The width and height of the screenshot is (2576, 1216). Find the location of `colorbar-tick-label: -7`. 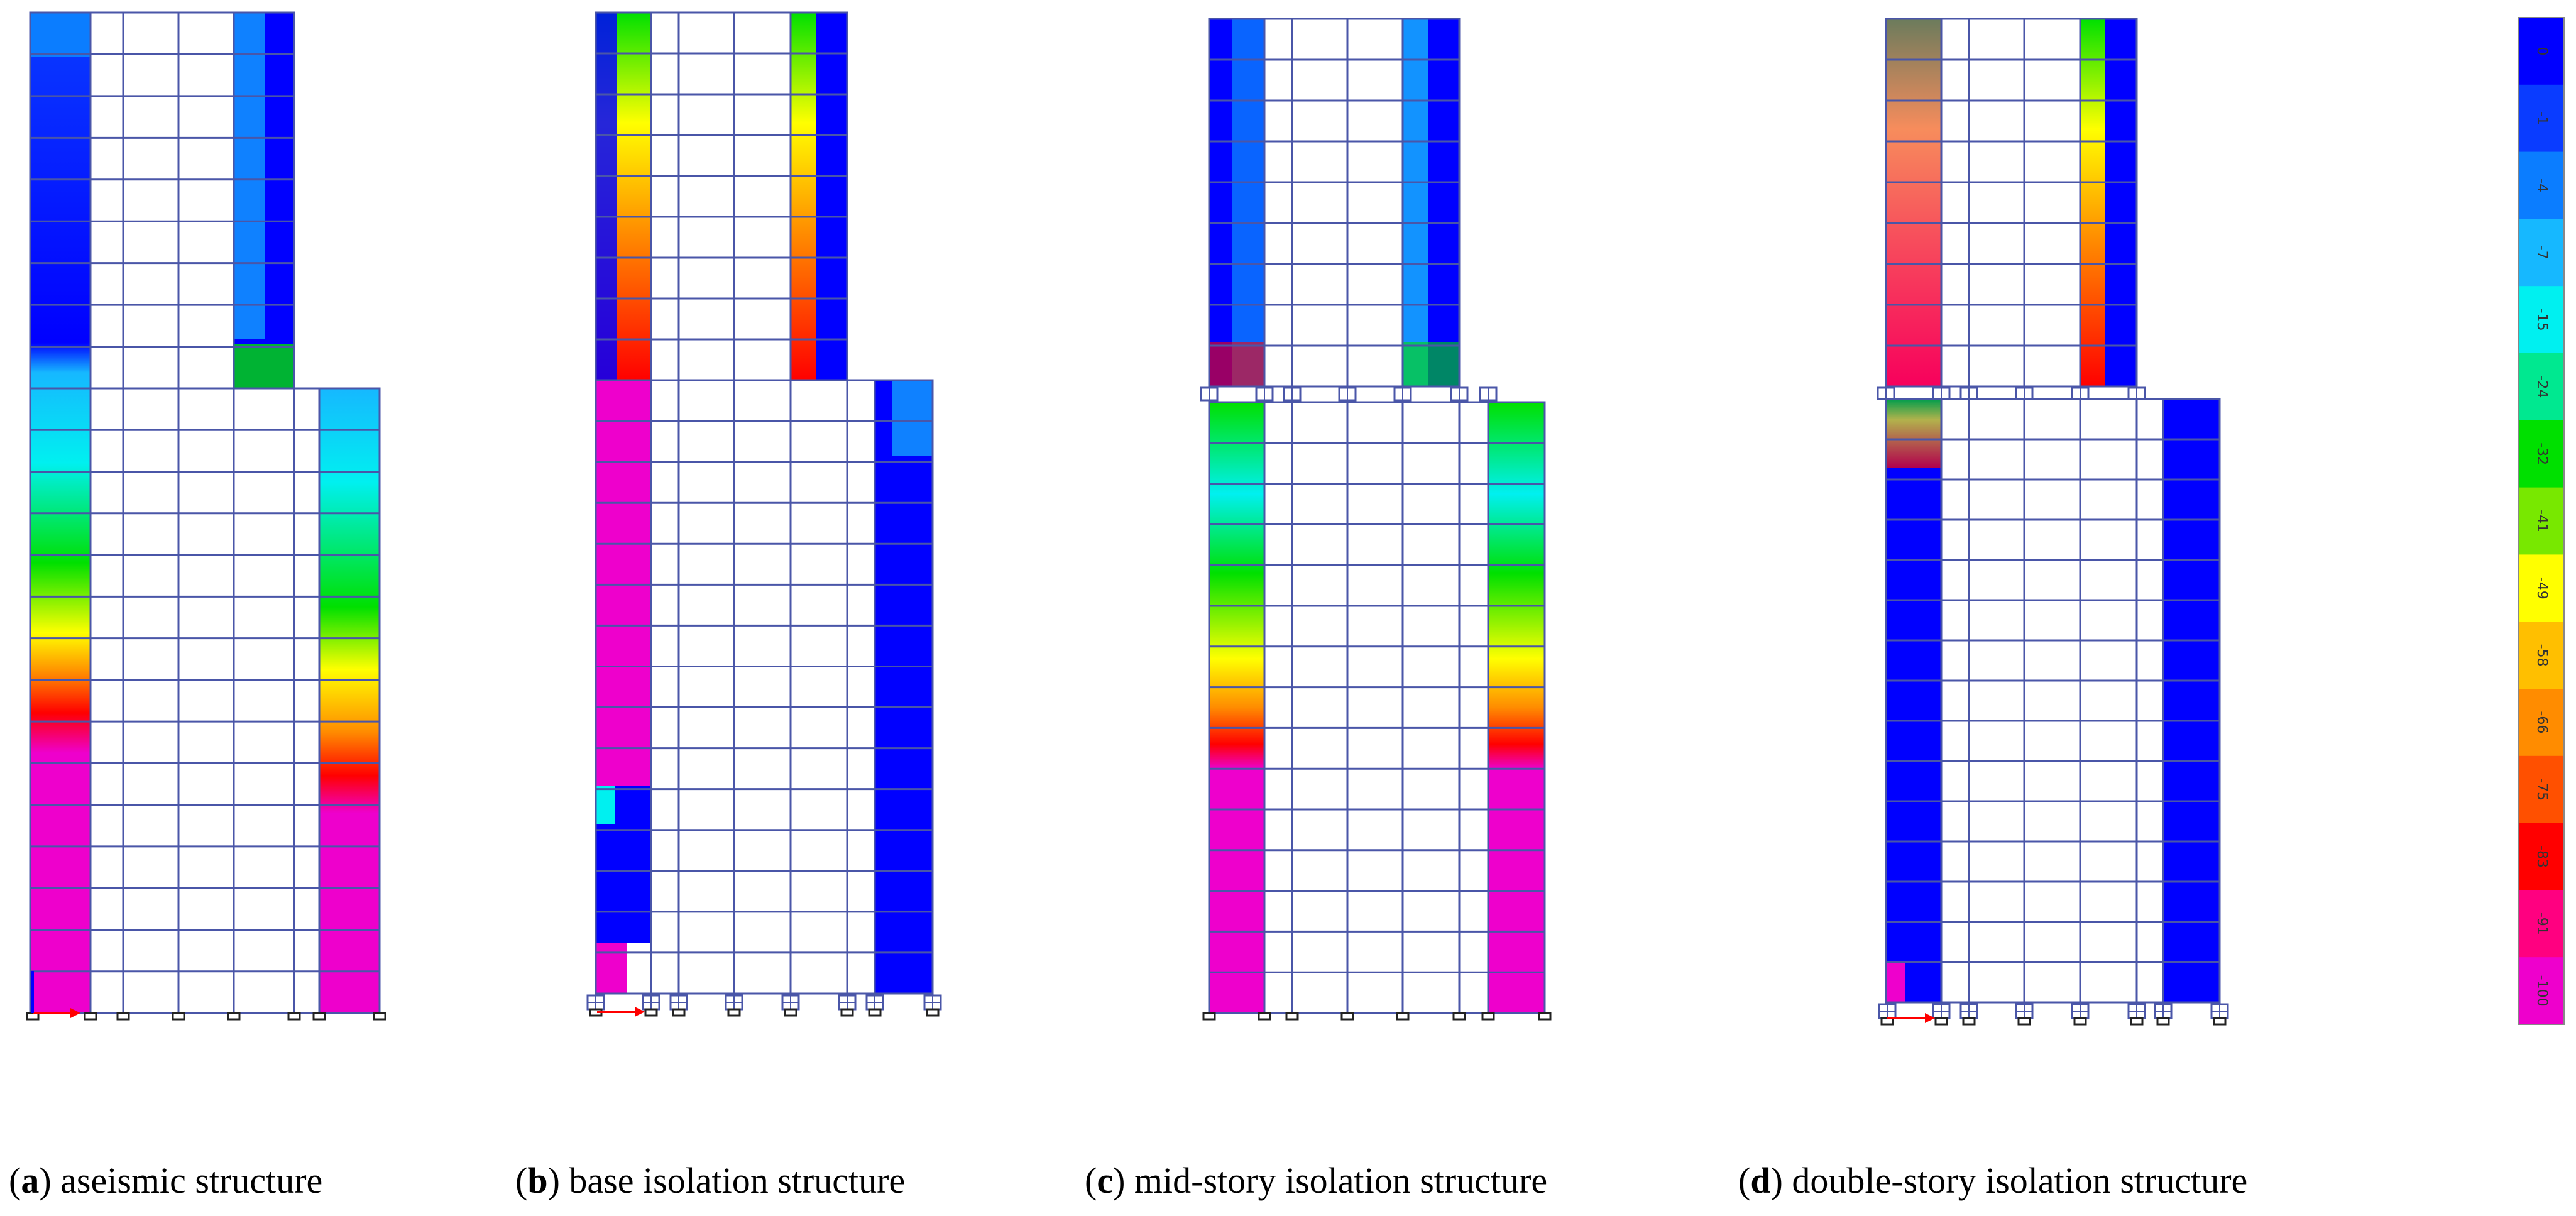

colorbar-tick-label: -7 is located at coordinates (2542, 253).